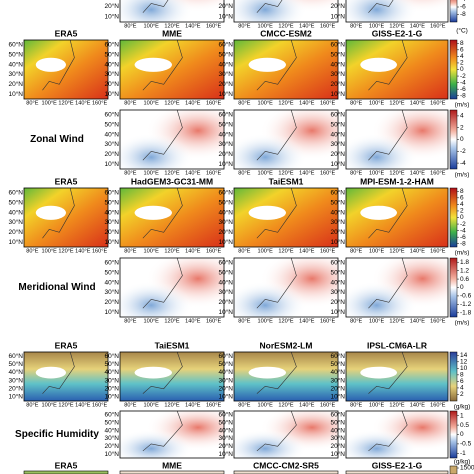 Image resolution: width=474 pixels, height=474 pixels. Describe the element at coordinates (466, 304) in the screenshot. I see `colorbar-tick-label: -1.2` at that location.